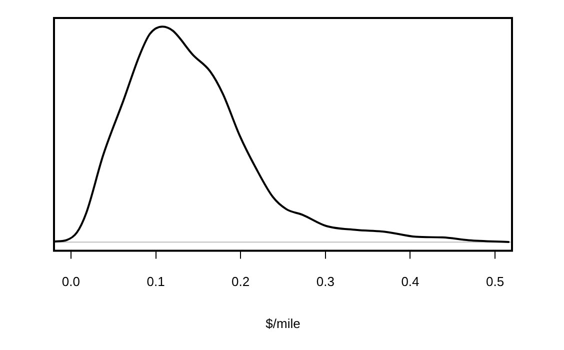 The image size is (564, 350). Describe the element at coordinates (71, 282) in the screenshot. I see `x-tick-label: 0.0` at that location.